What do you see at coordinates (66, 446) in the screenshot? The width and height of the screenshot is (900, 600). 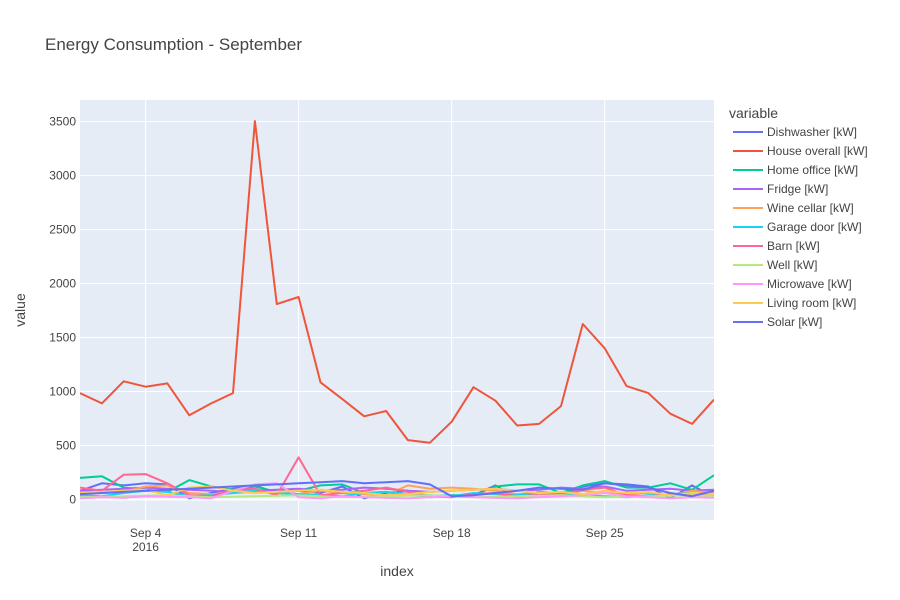 I see `y-tick-label: 500` at bounding box center [66, 446].